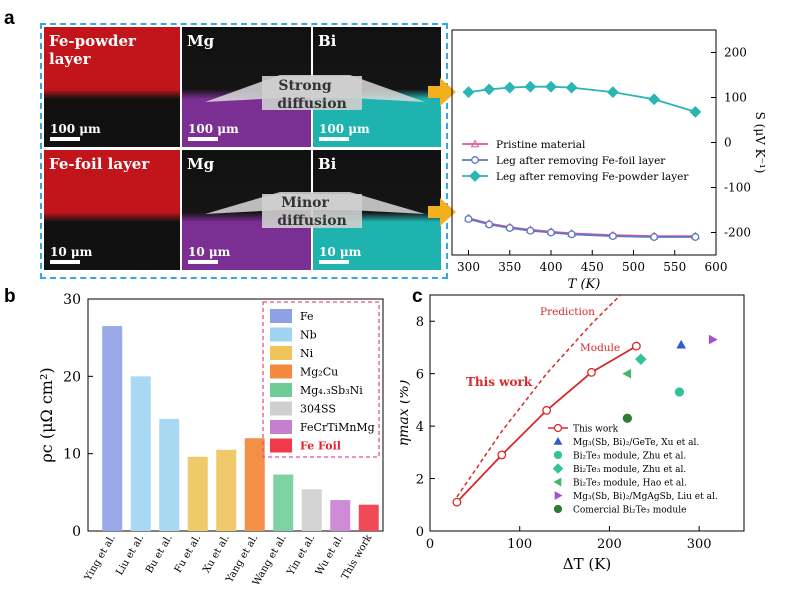 This screenshot has height=592, width=788. I want to click on prediction-annotation: Prediction, so click(567, 312).